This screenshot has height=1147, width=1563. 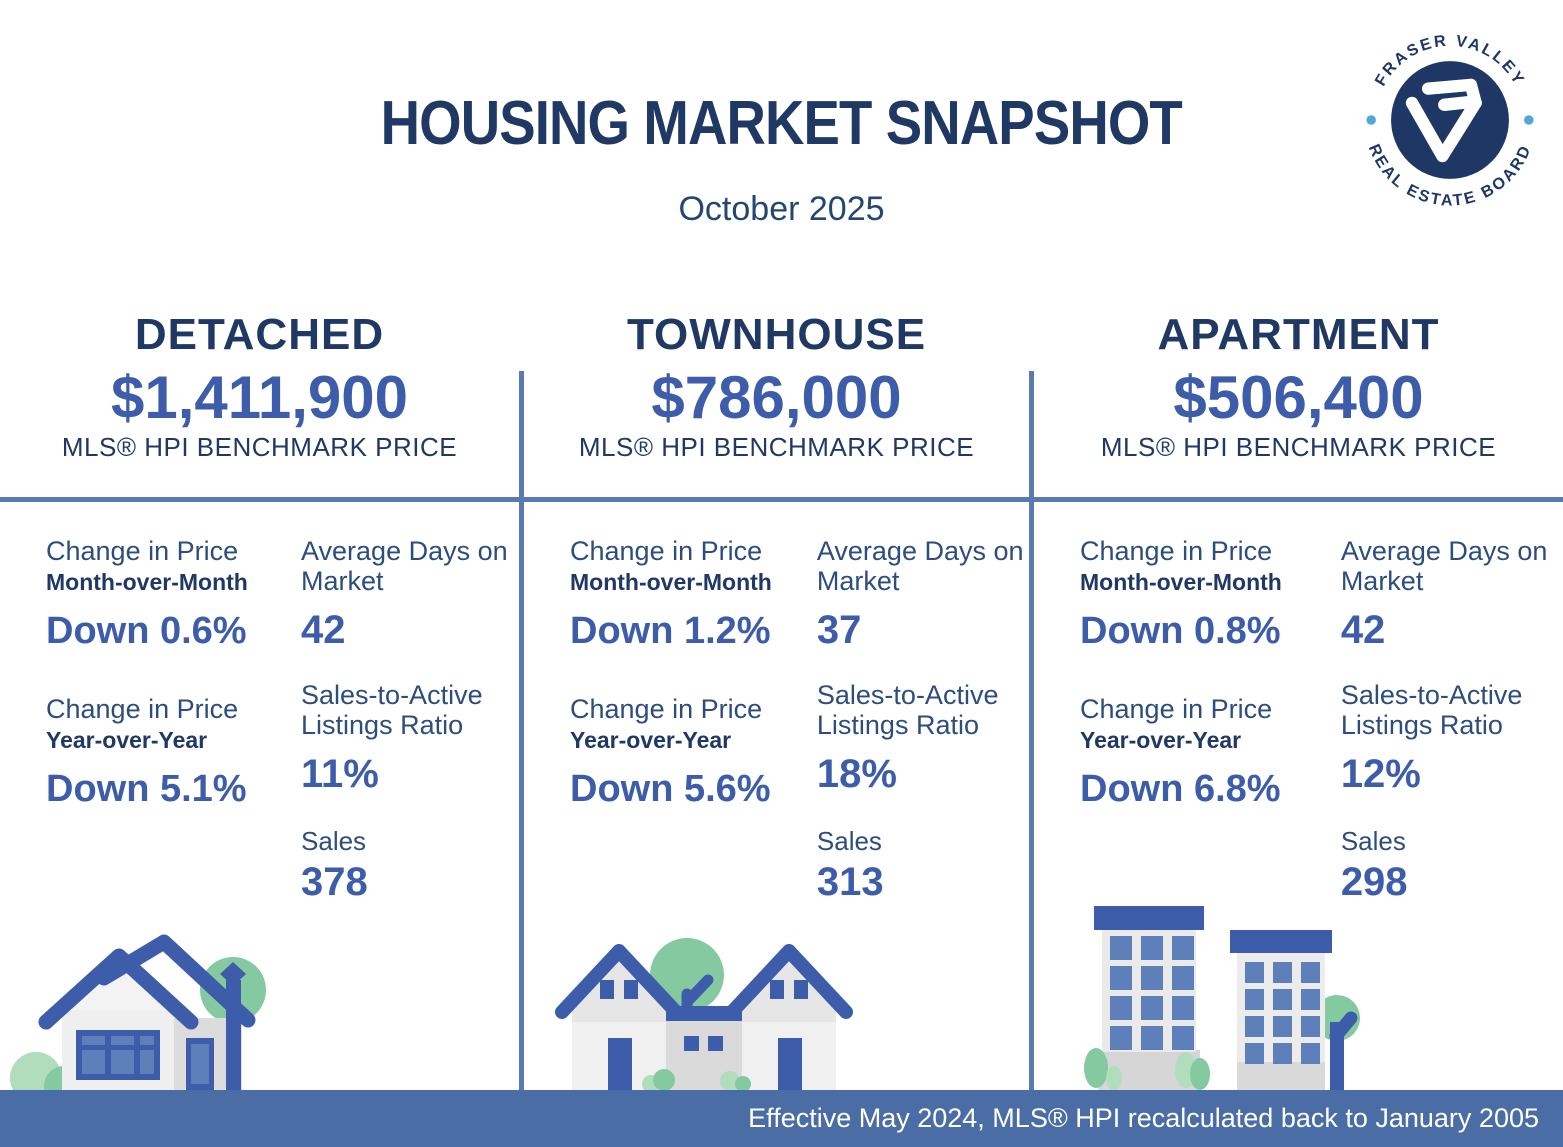 What do you see at coordinates (1371, 120) in the screenshot?
I see `logo-left-dot` at bounding box center [1371, 120].